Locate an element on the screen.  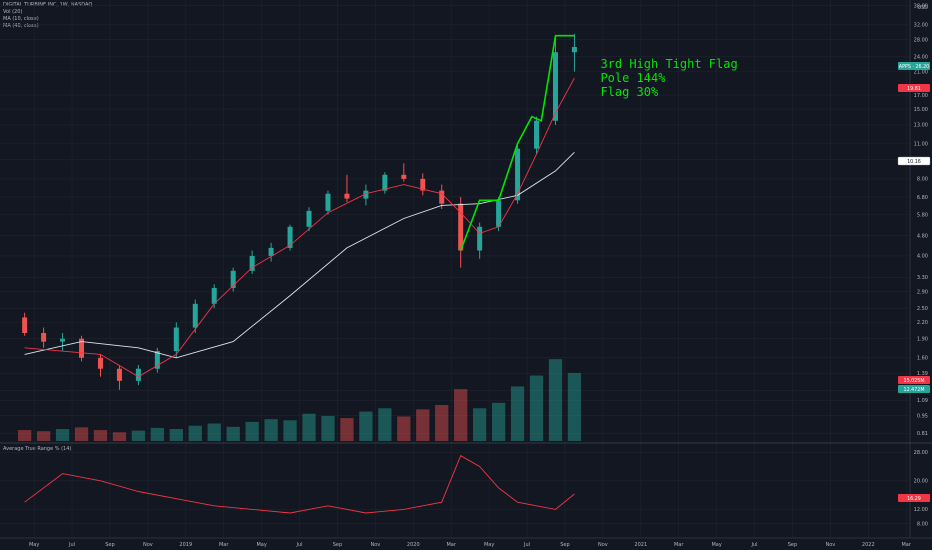
x-axis-label: 2020 is located at coordinates (413, 545).